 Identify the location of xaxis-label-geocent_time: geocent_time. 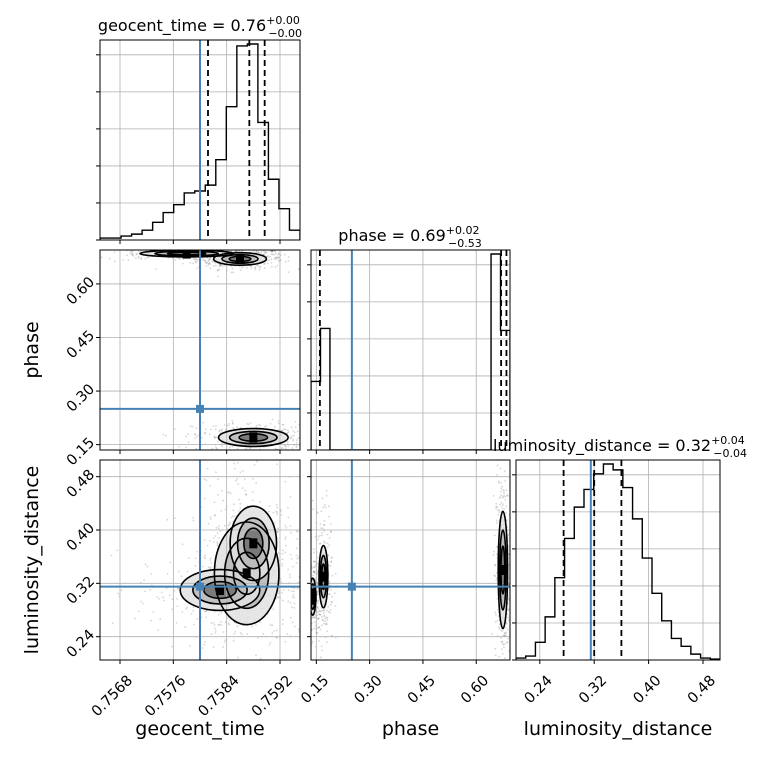
(199, 729).